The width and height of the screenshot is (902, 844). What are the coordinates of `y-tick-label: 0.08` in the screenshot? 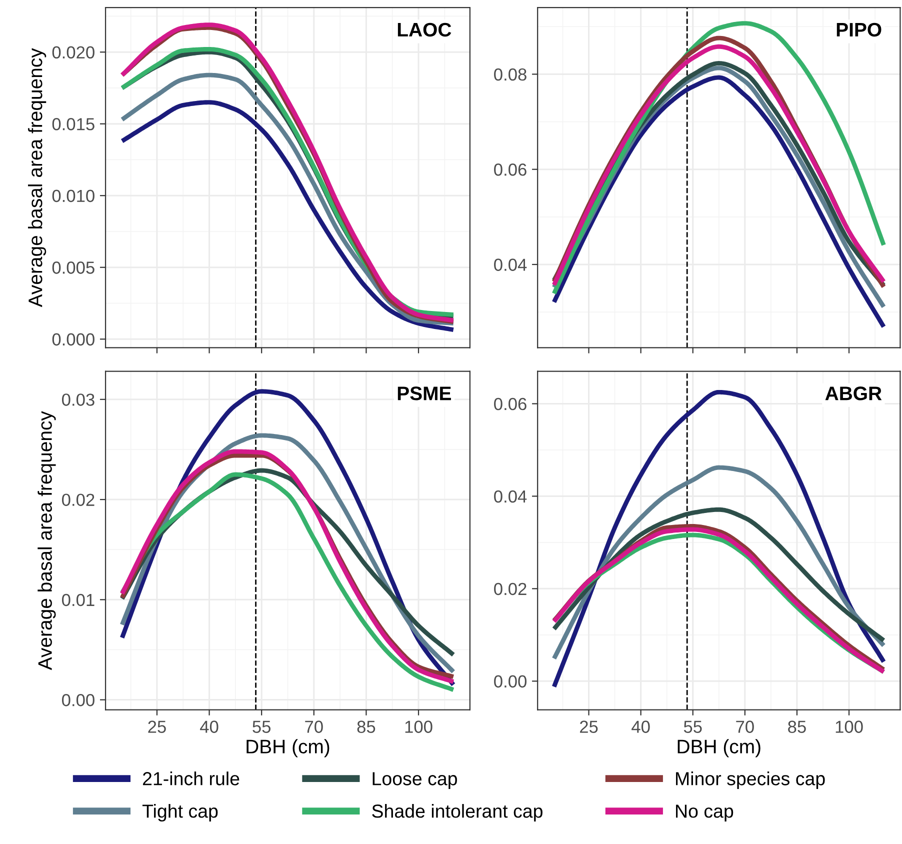 It's located at (510, 74).